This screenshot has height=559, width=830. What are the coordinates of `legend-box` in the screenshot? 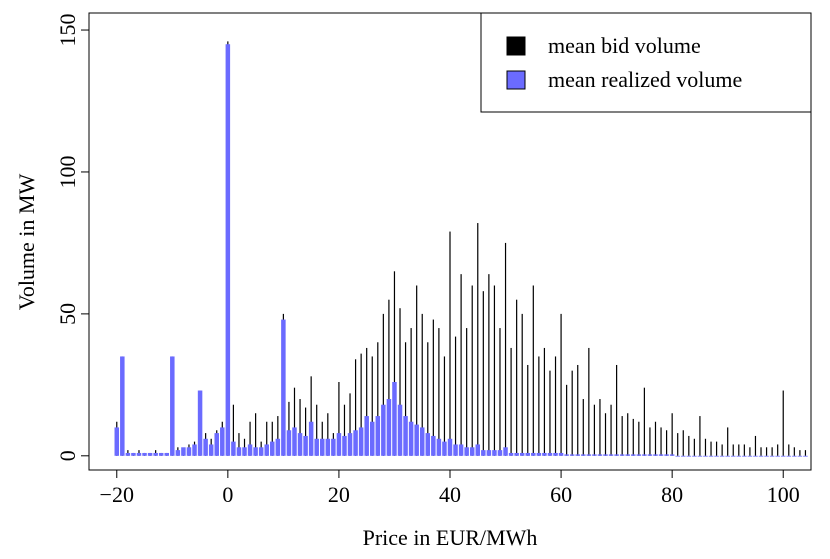 It's located at (646, 62).